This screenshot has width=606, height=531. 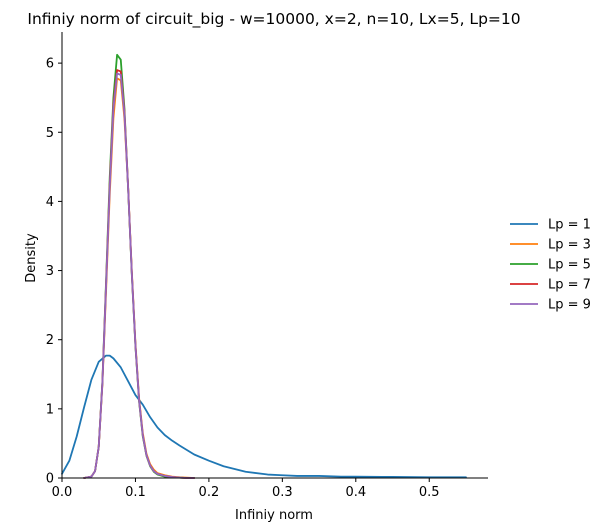 I want to click on legend-entry: Lp = 7, so click(x=550, y=285).